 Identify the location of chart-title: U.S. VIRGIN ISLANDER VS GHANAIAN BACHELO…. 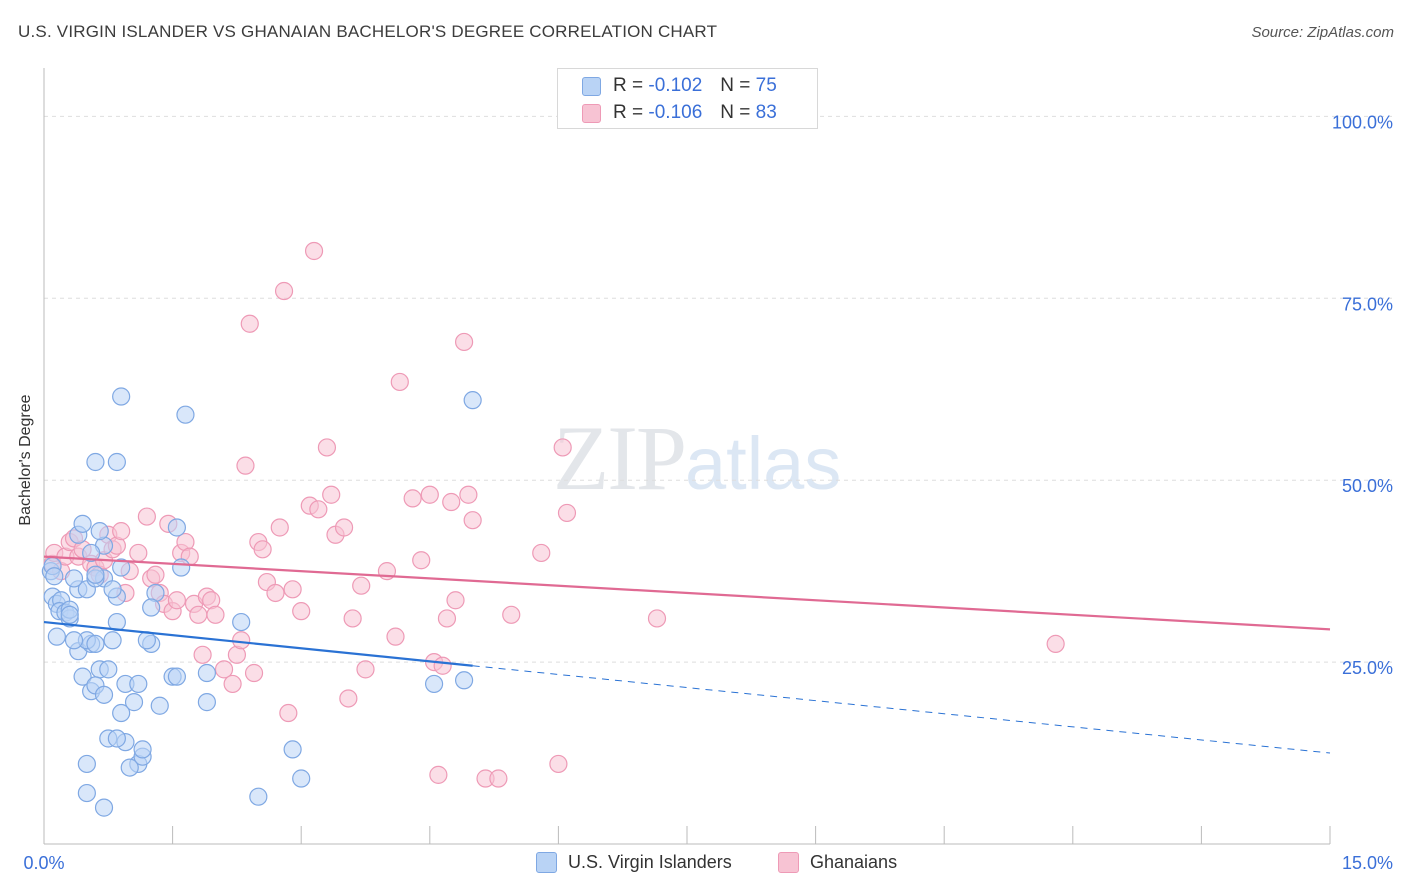
(368, 31).